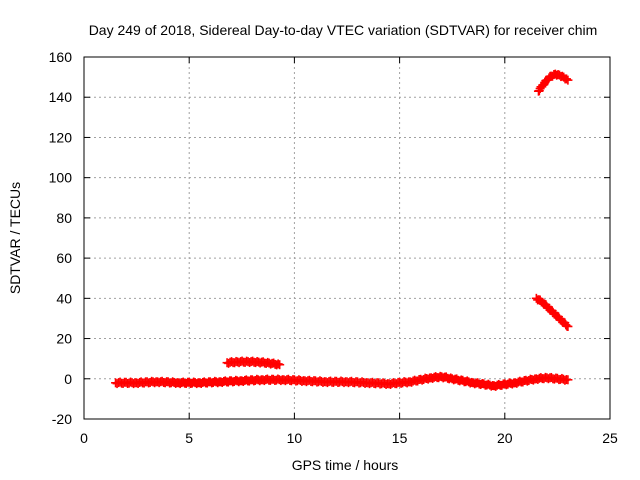  What do you see at coordinates (61, 137) in the screenshot?
I see `y-tick-label: 120` at bounding box center [61, 137].